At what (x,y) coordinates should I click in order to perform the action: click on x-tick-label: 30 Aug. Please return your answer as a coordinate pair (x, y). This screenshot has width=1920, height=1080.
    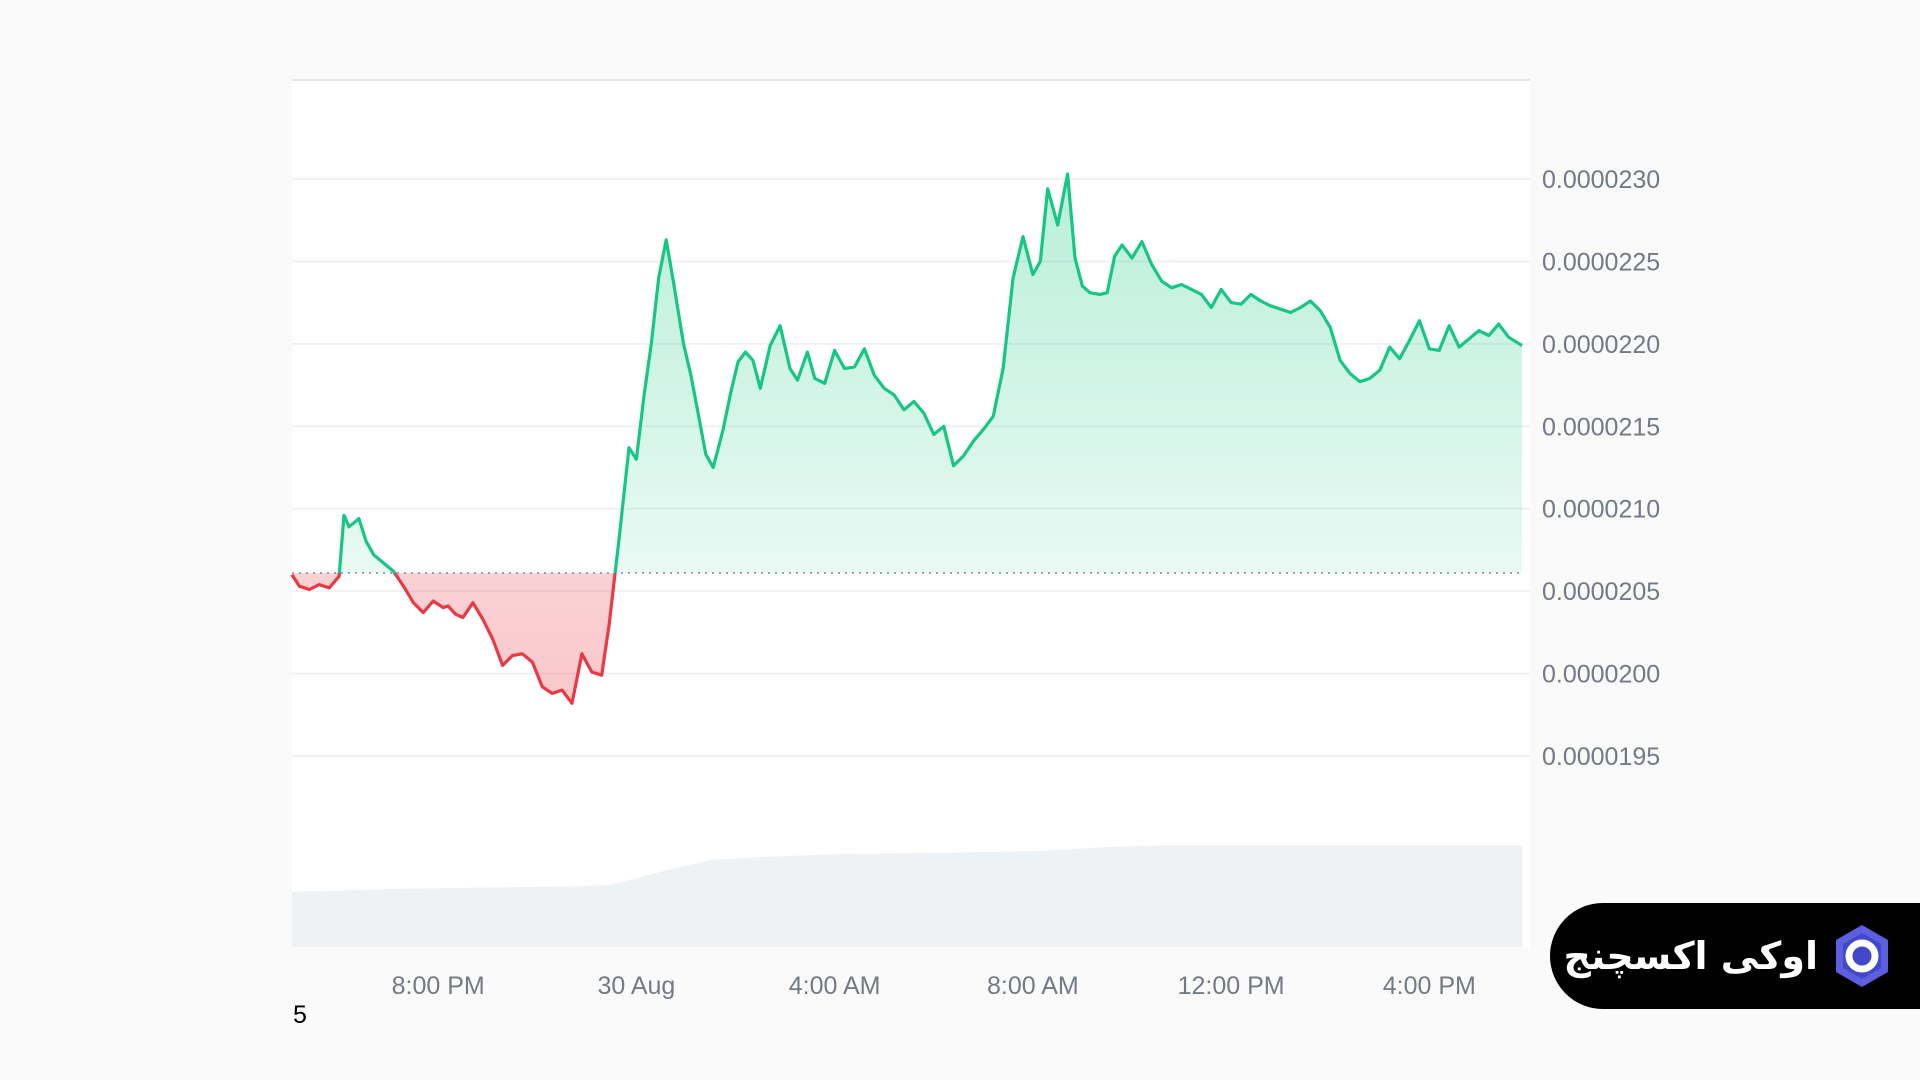
    Looking at the image, I should click on (636, 986).